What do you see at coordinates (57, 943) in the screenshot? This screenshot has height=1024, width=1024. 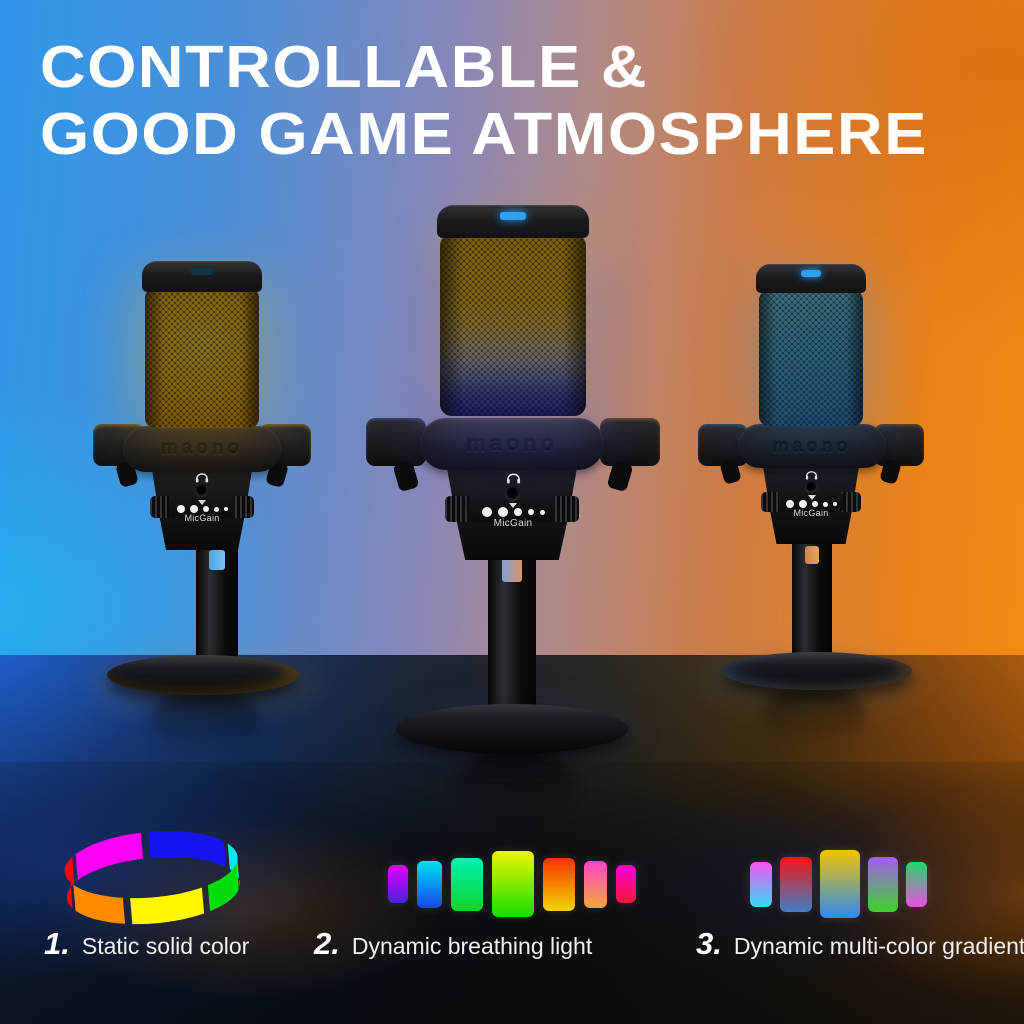 I see `legend-number: 1.` at bounding box center [57, 943].